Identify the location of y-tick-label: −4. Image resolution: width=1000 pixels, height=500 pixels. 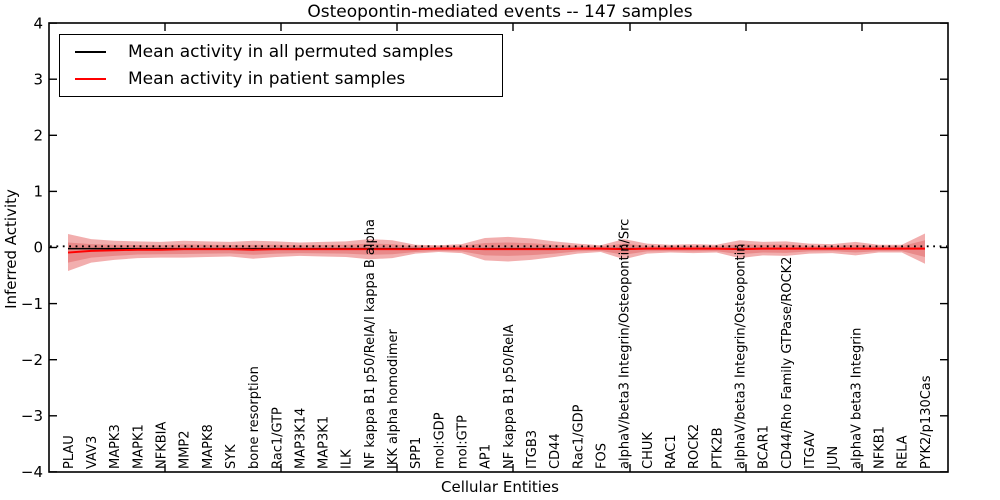
(32, 472).